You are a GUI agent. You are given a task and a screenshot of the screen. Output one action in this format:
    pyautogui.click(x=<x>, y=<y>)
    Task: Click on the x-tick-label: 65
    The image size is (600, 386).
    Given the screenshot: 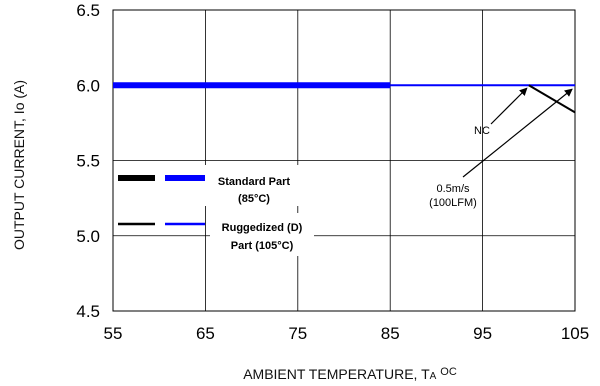 What is the action you would take?
    pyautogui.click(x=205, y=333)
    